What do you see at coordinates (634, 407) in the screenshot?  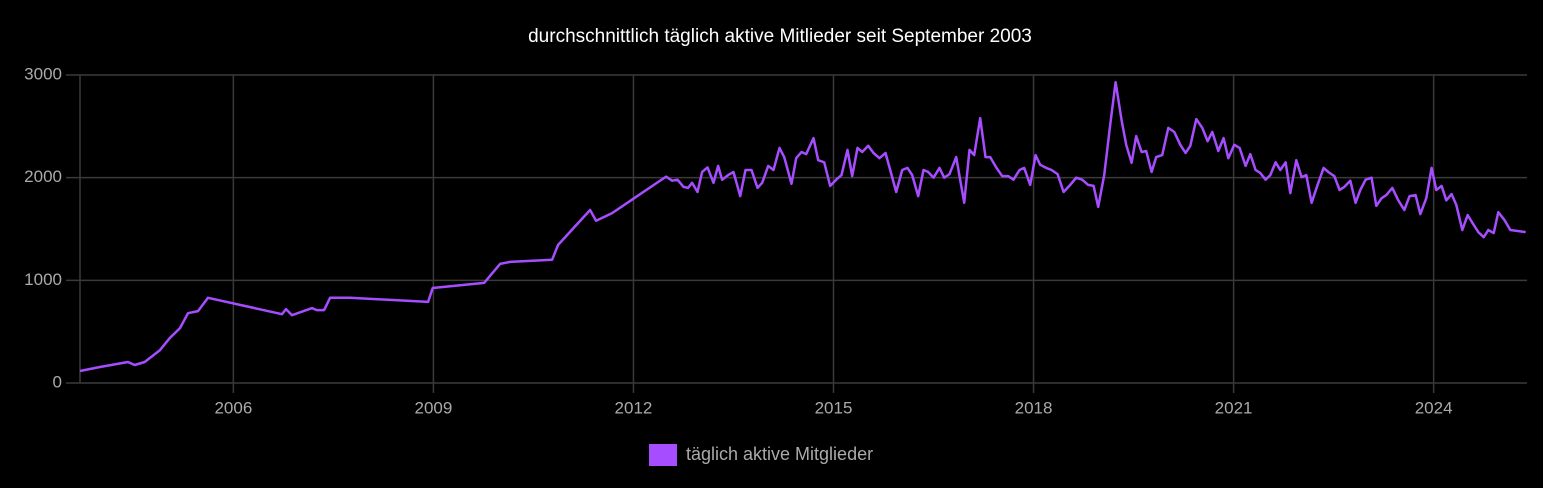 I see `x-tick-label: 2012` at bounding box center [634, 407].